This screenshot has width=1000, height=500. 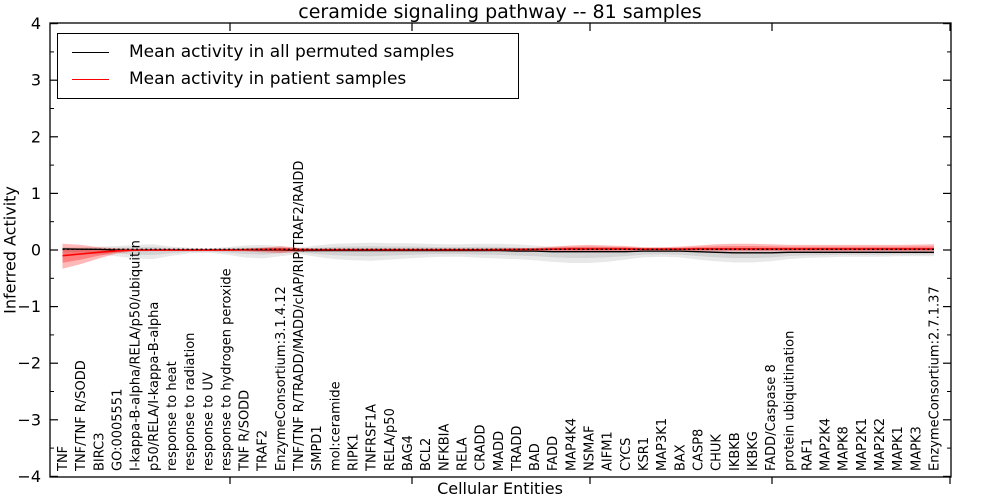 I want to click on entity-label: response to radiation, so click(x=190, y=402).